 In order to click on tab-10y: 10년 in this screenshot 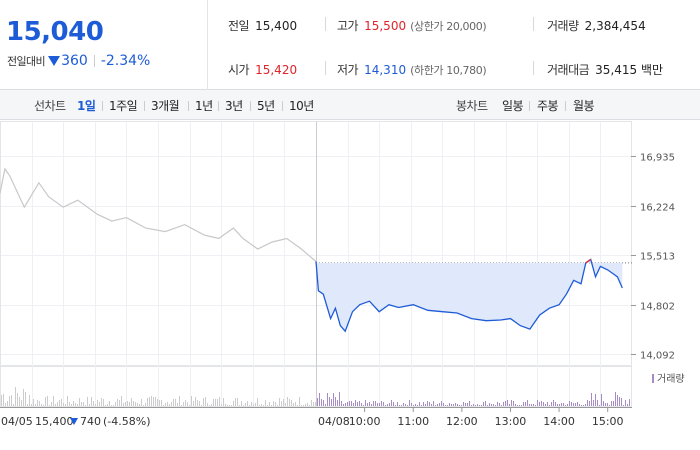, I will do `click(301, 106)`.